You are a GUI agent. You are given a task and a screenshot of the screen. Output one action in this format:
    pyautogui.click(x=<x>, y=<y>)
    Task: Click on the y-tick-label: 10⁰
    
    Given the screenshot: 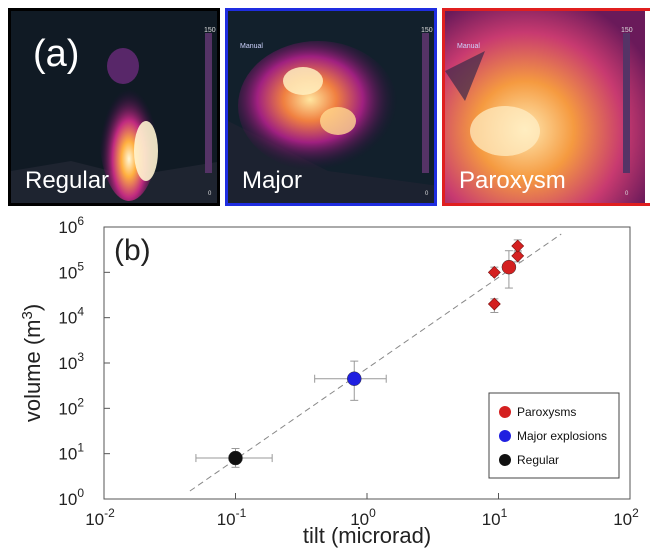 What is the action you would take?
    pyautogui.click(x=71, y=497)
    